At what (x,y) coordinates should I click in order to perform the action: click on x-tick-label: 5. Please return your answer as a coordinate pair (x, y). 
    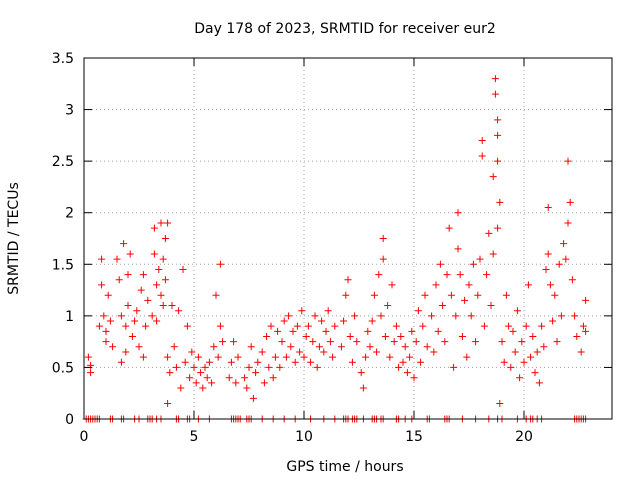
    Looking at the image, I should click on (194, 437).